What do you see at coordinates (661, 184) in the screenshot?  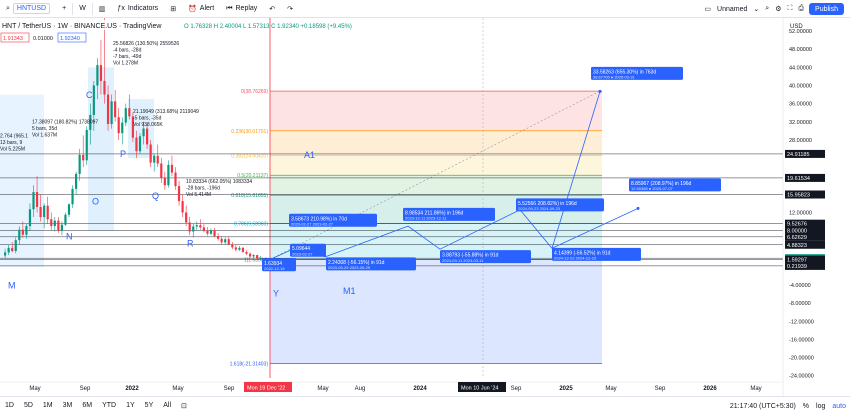 I see `callout-title: 8.85967 (208.97%) in 196d` at bounding box center [661, 184].